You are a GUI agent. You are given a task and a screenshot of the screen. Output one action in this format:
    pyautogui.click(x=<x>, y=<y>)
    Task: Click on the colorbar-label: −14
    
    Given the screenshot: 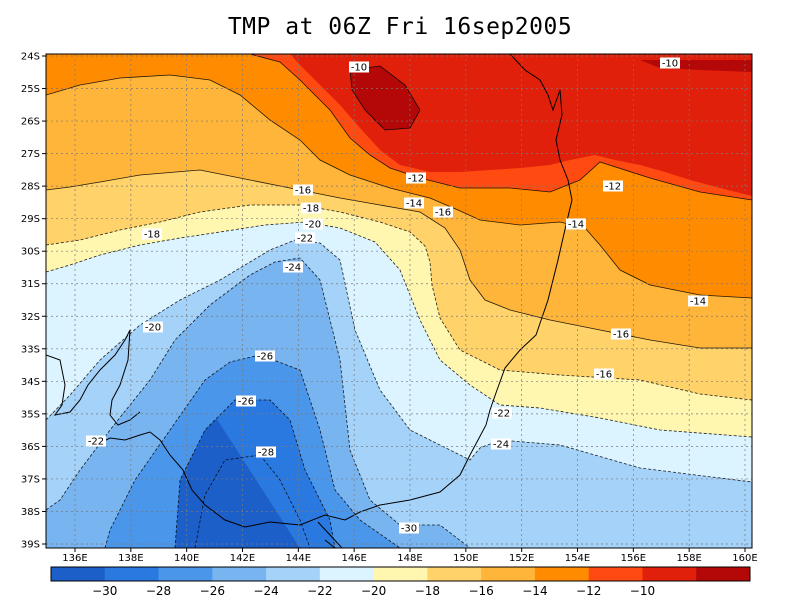 What is the action you would take?
    pyautogui.click(x=534, y=591)
    